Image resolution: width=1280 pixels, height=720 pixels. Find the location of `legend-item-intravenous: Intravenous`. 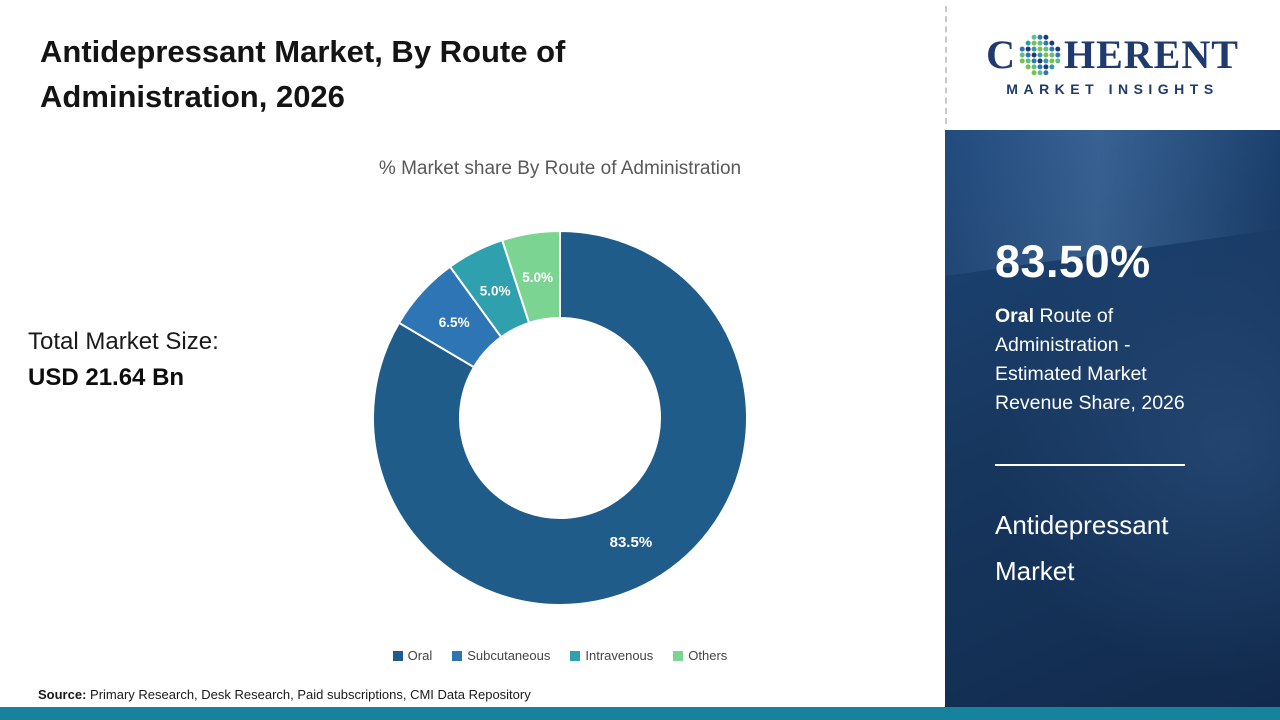

legend-item-intravenous: Intravenous is located at coordinates (611, 655).